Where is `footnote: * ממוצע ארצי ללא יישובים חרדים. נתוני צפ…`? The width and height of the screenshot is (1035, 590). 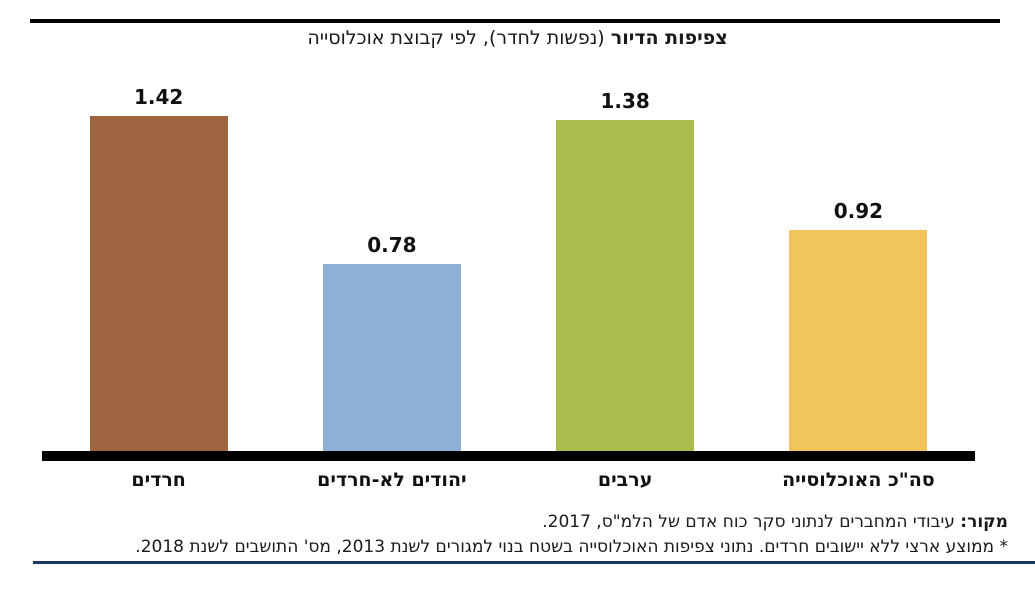
footnote: * ממוצע ארצי ללא יישובים חרדים. נתוני צפ… is located at coordinates (571, 547).